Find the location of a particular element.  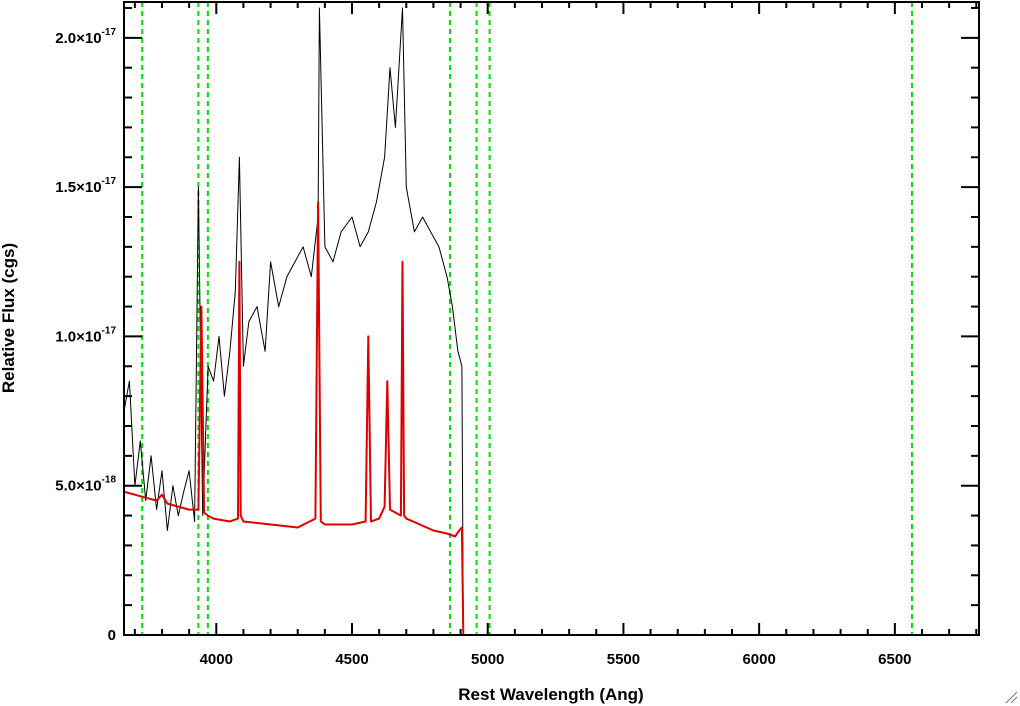

y-tick-label: 1.0×10⁻¹⁷ is located at coordinates (85, 335).